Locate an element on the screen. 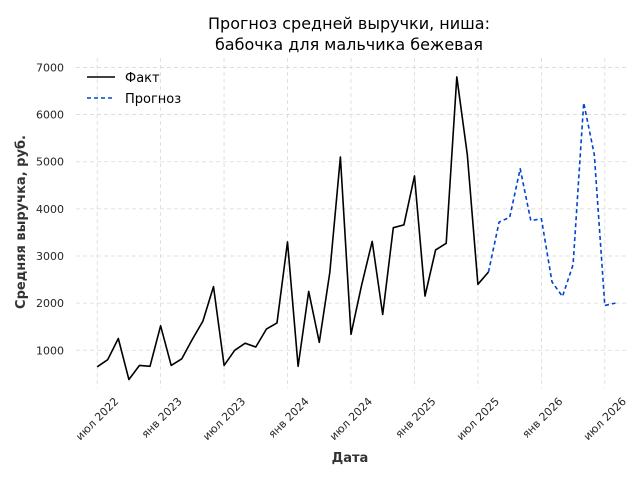  chart-title-line-2: бабочка для мальчика бежевая is located at coordinates (349, 44).